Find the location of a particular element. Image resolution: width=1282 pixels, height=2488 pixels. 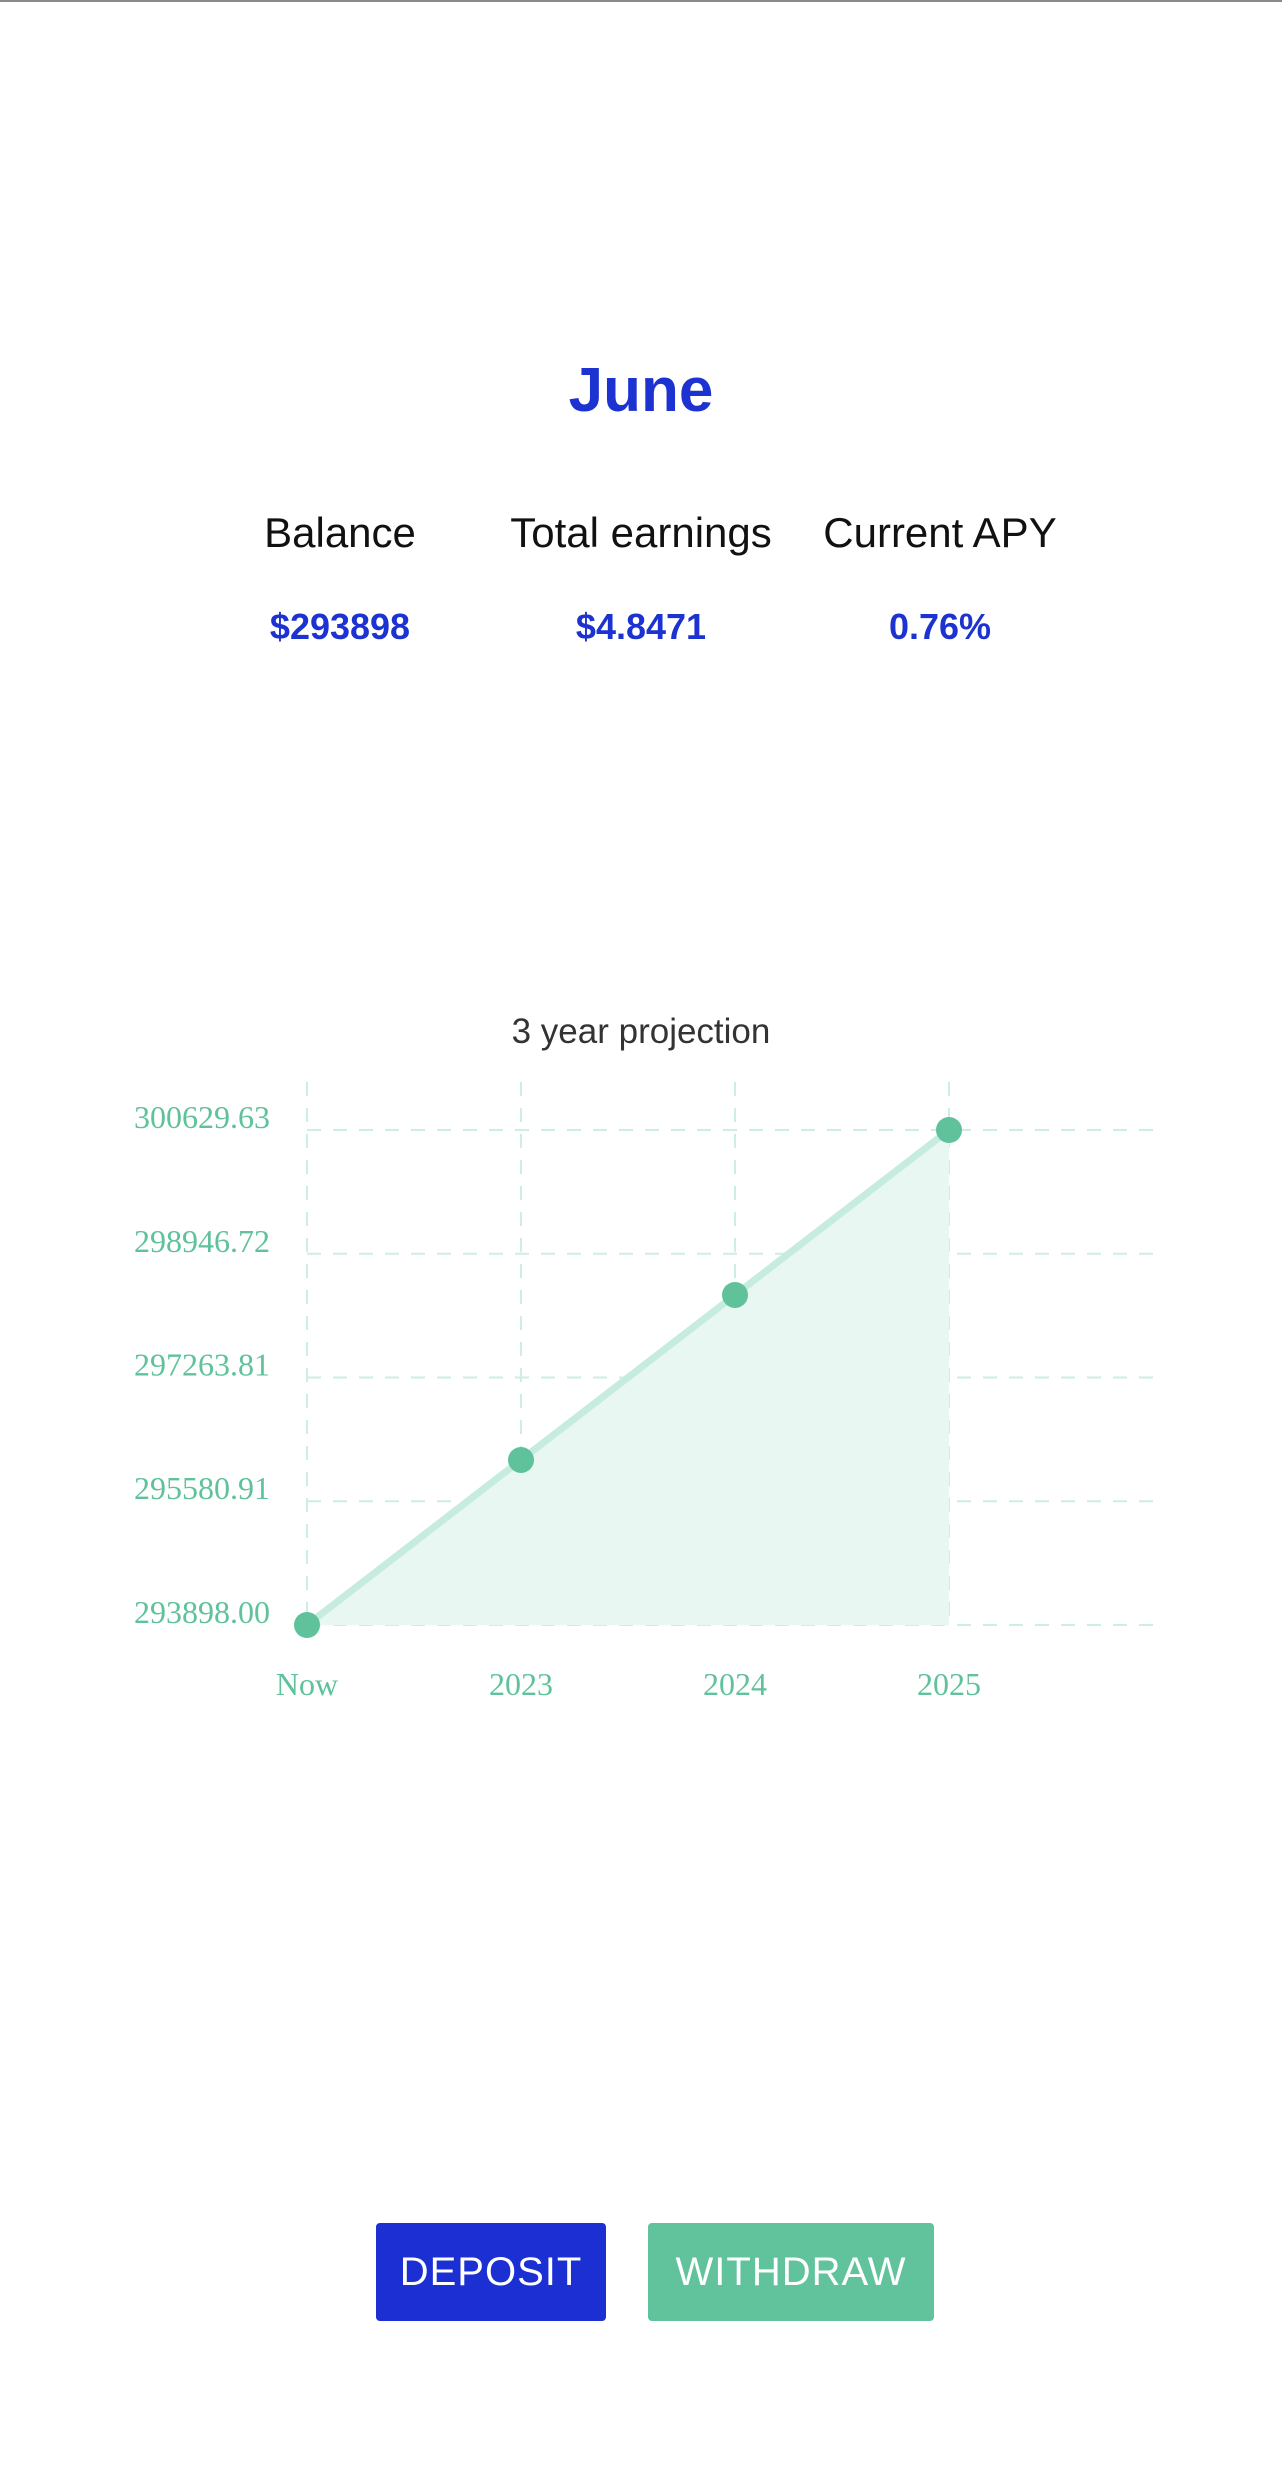

y-tick-label: 300629.63 is located at coordinates (202, 1117).